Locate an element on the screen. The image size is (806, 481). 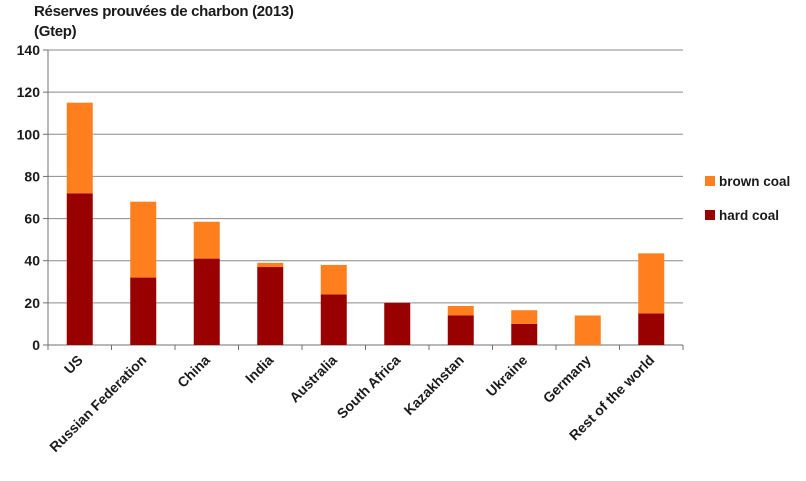
x-tick-label: Kazakhstan is located at coordinates (434, 385).